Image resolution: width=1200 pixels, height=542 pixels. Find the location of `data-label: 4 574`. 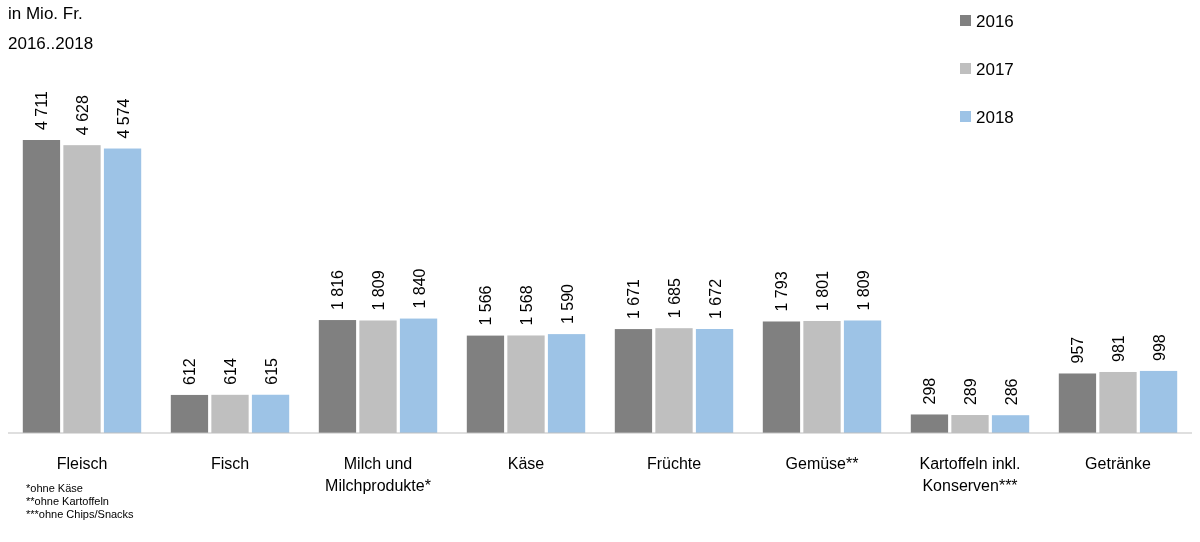

data-label: 4 574 is located at coordinates (123, 118).